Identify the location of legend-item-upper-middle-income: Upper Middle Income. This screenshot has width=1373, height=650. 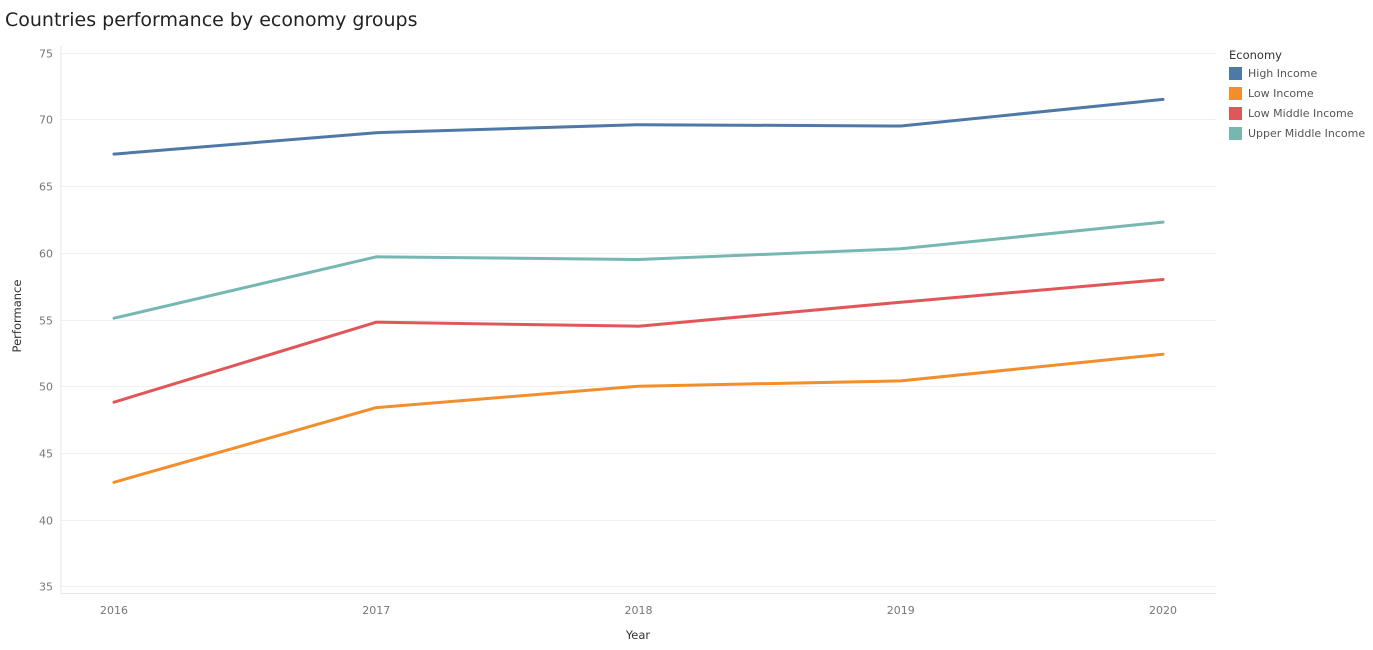
(1300, 133).